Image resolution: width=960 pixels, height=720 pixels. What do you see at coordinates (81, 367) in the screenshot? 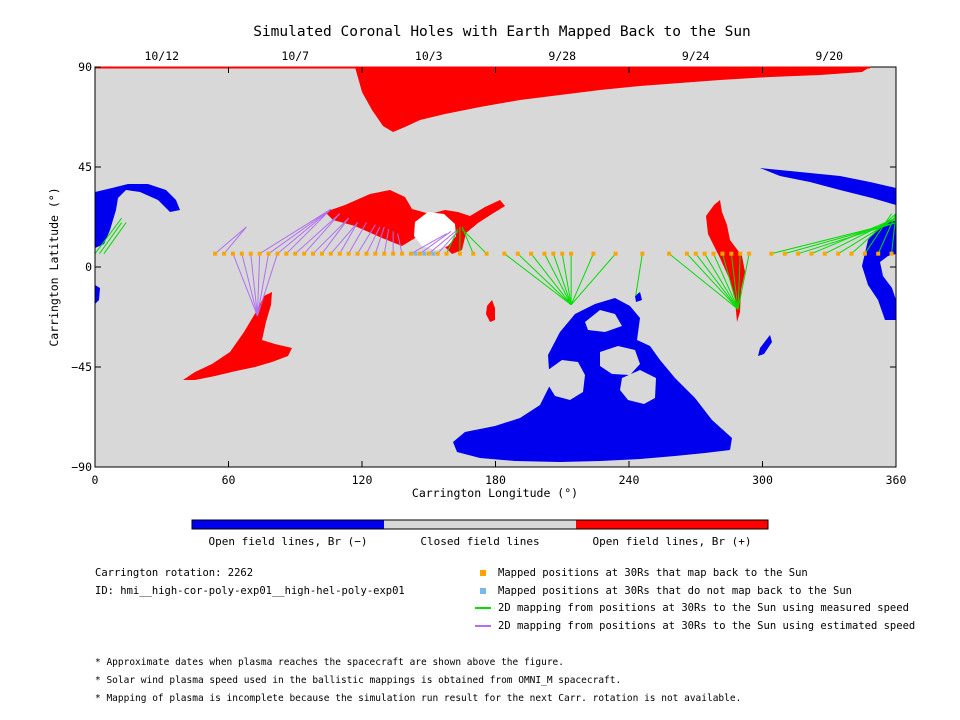
I see `y-tick-label: −45` at bounding box center [81, 367].